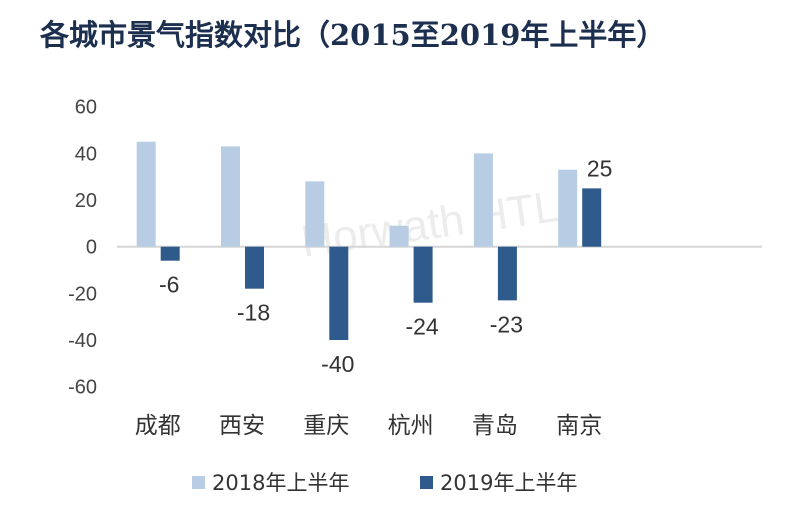 Image resolution: width=800 pixels, height=509 pixels. What do you see at coordinates (353, 35) in the screenshot?
I see `chart-title: 各城市景气指数对比（2015至2019年上半年）` at bounding box center [353, 35].